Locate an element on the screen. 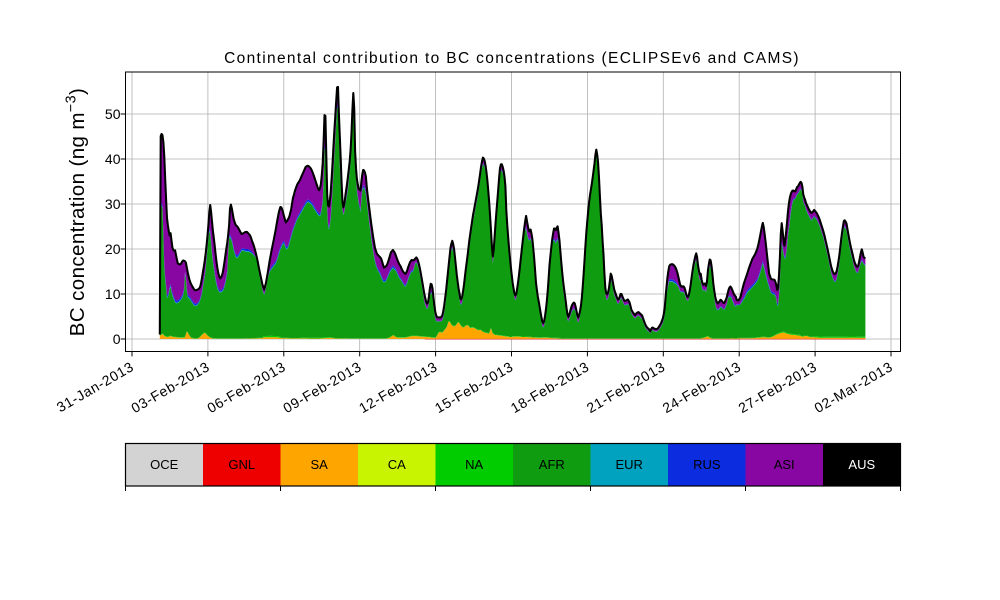 This screenshot has width=1000, height=600. svg-text: GNL is located at coordinates (241, 464).